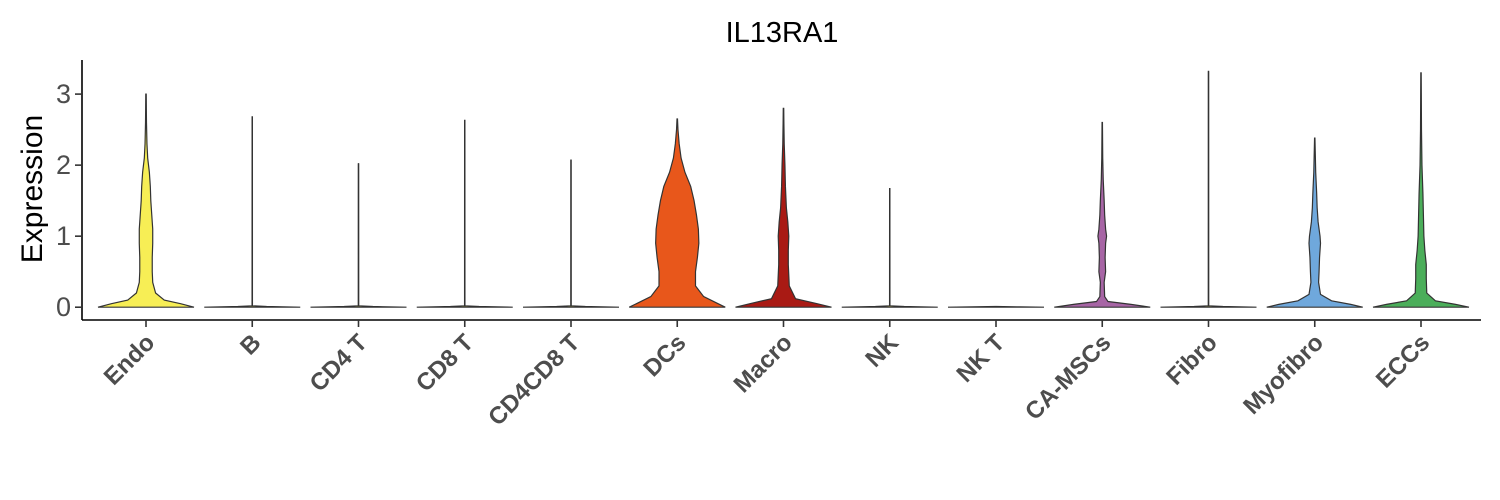 This screenshot has height=500, width=1500. Describe the element at coordinates (63, 165) in the screenshot. I see `y-tick-label: 2` at that location.